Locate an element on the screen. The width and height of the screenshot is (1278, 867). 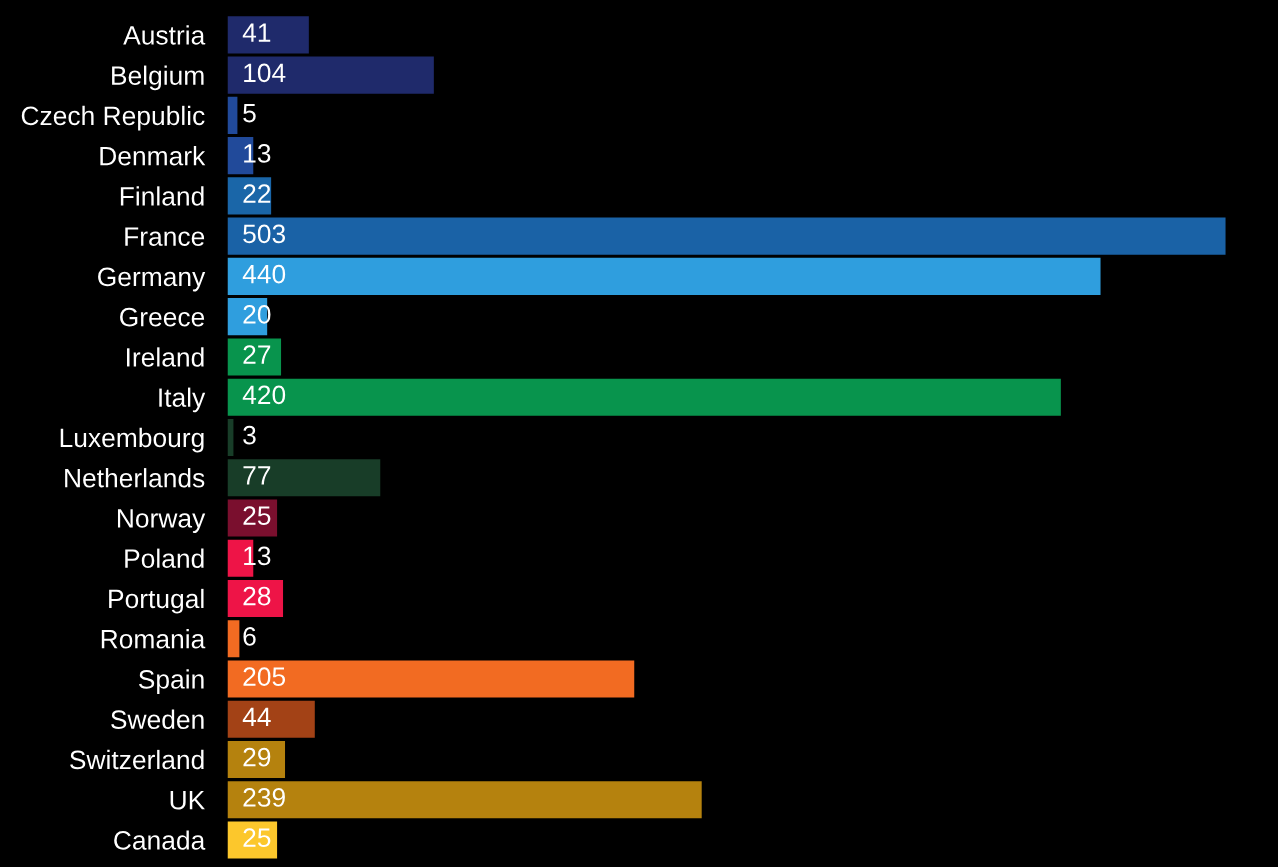
y-tick-label: Portugal is located at coordinates (156, 601).